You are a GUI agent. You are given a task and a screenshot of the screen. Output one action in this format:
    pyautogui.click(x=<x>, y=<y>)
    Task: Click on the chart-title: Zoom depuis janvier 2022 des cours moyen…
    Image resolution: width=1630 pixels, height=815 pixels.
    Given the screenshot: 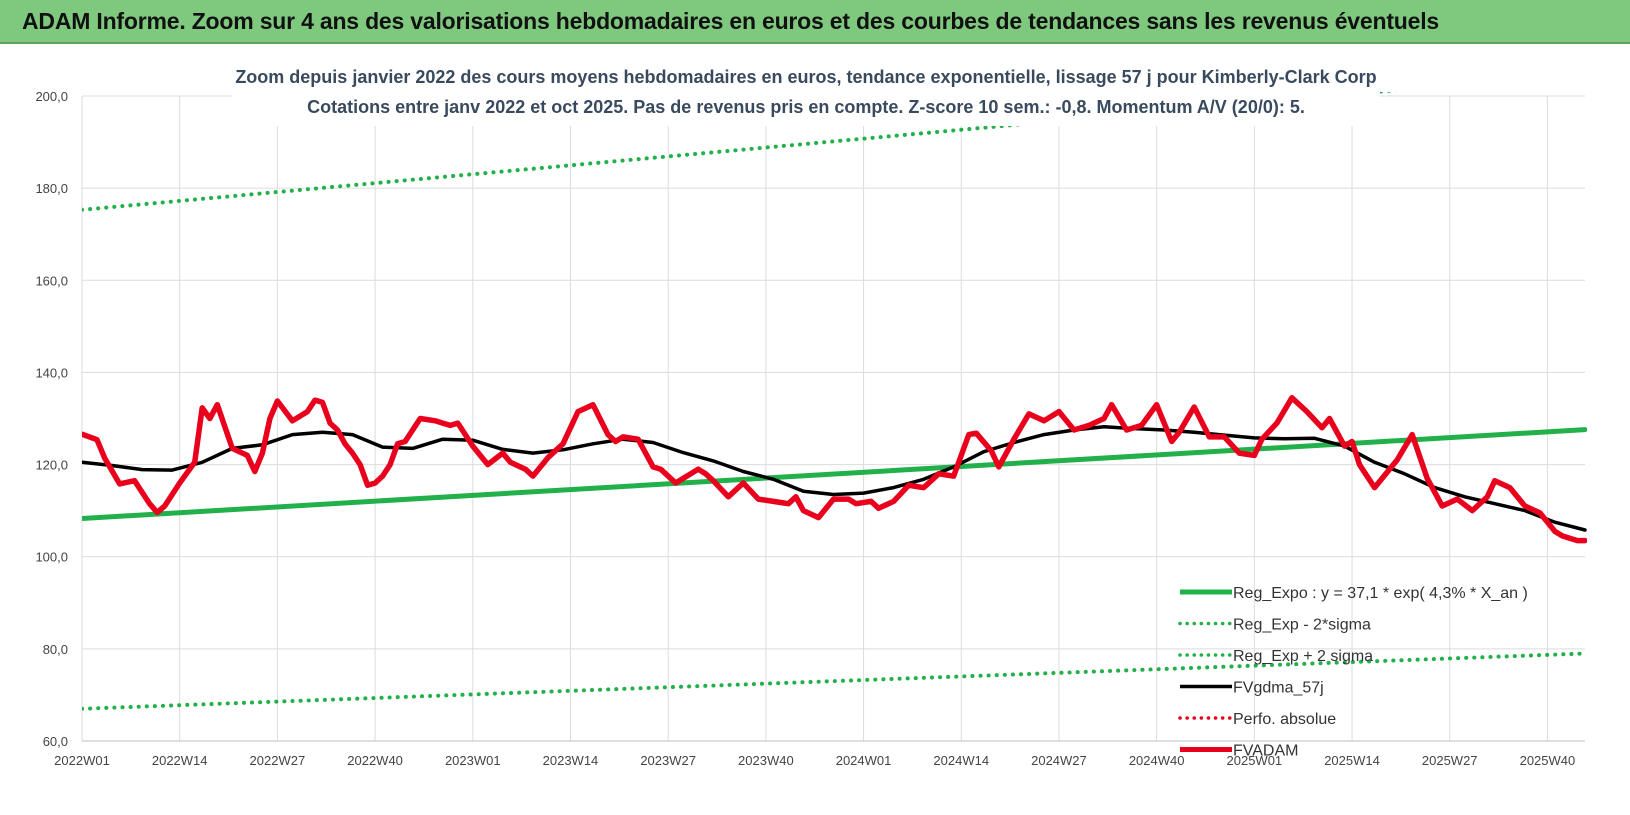 What is the action you would take?
    pyautogui.click(x=805, y=77)
    